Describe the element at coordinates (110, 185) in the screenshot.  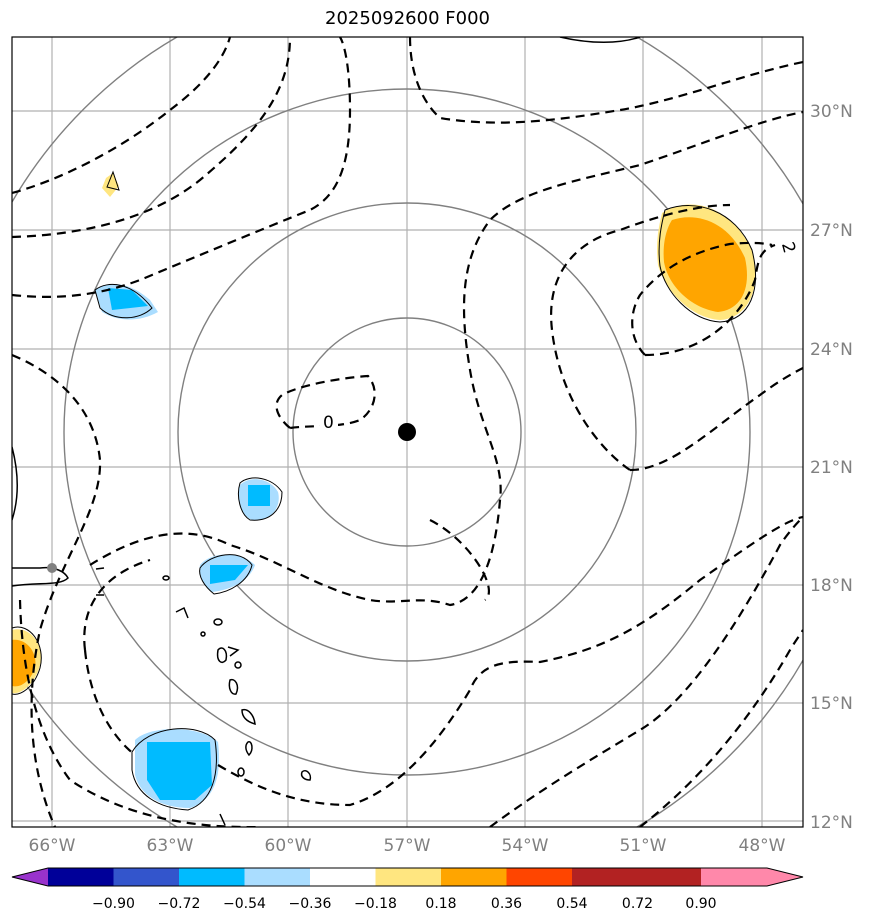
I see `positive-anomaly-nw-spot` at that location.